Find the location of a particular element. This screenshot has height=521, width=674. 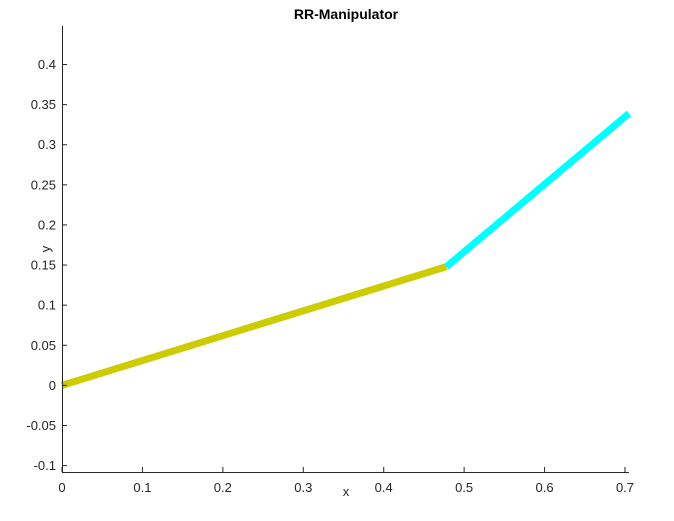

y-tick-label: 0.4 is located at coordinates (47, 64).